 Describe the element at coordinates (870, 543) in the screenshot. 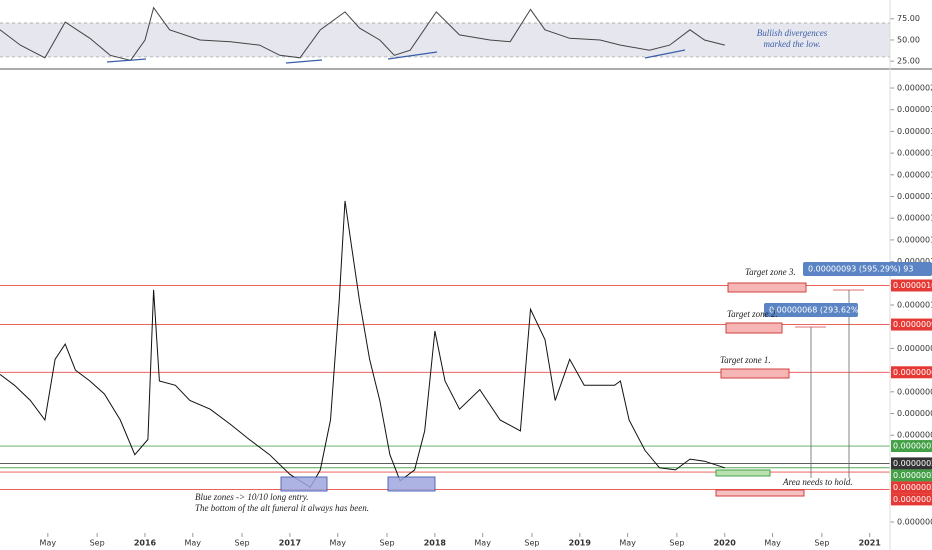

I see `x-tick-label: 2021` at that location.